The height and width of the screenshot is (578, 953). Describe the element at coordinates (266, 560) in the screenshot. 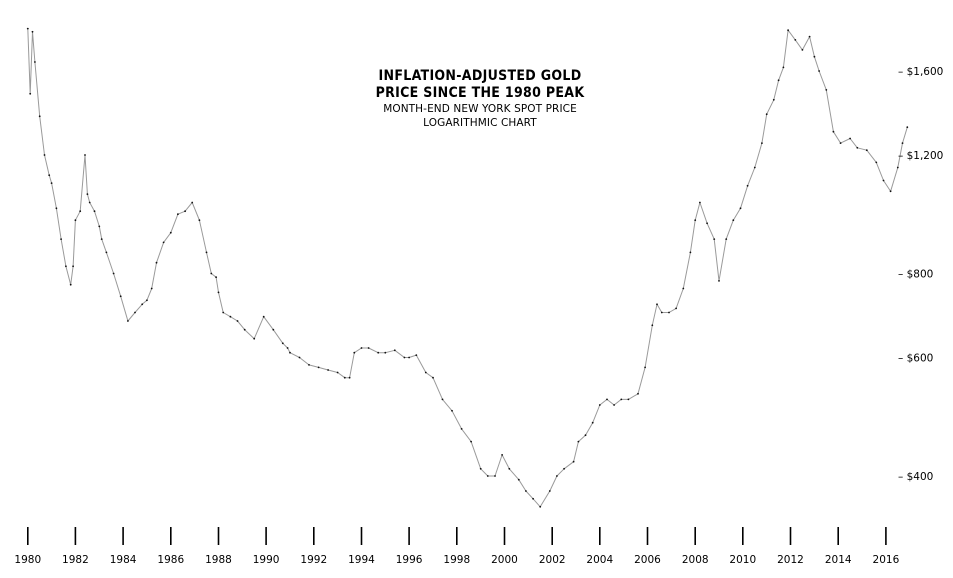

I see `x-tick-label: 1990` at that location.